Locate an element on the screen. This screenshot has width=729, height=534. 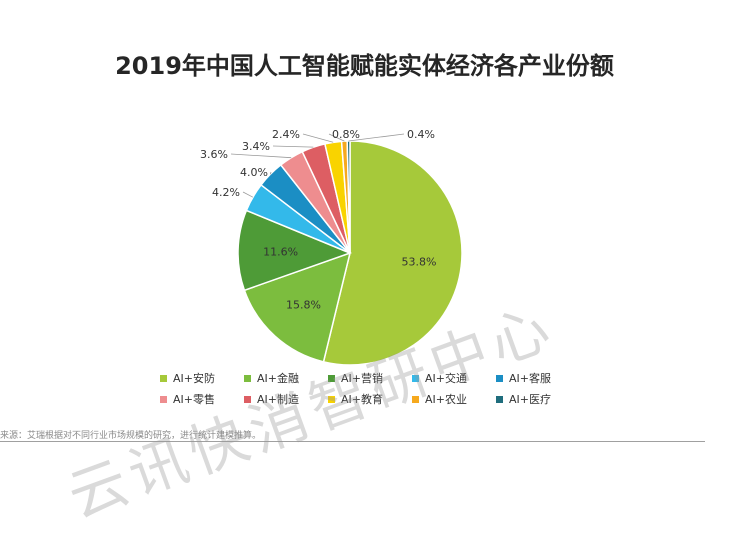
legend-item: AI+制造 is located at coordinates (286, 399).